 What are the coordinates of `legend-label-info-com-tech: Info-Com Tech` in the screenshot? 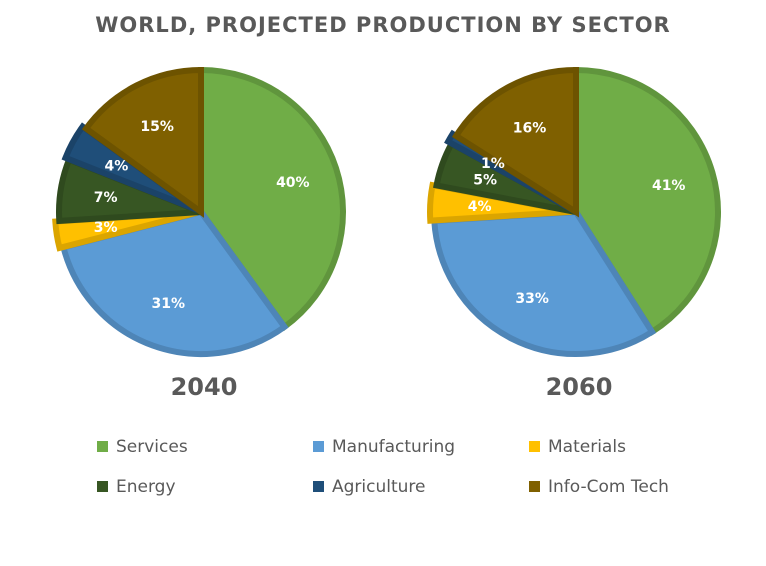 It's located at (608, 487).